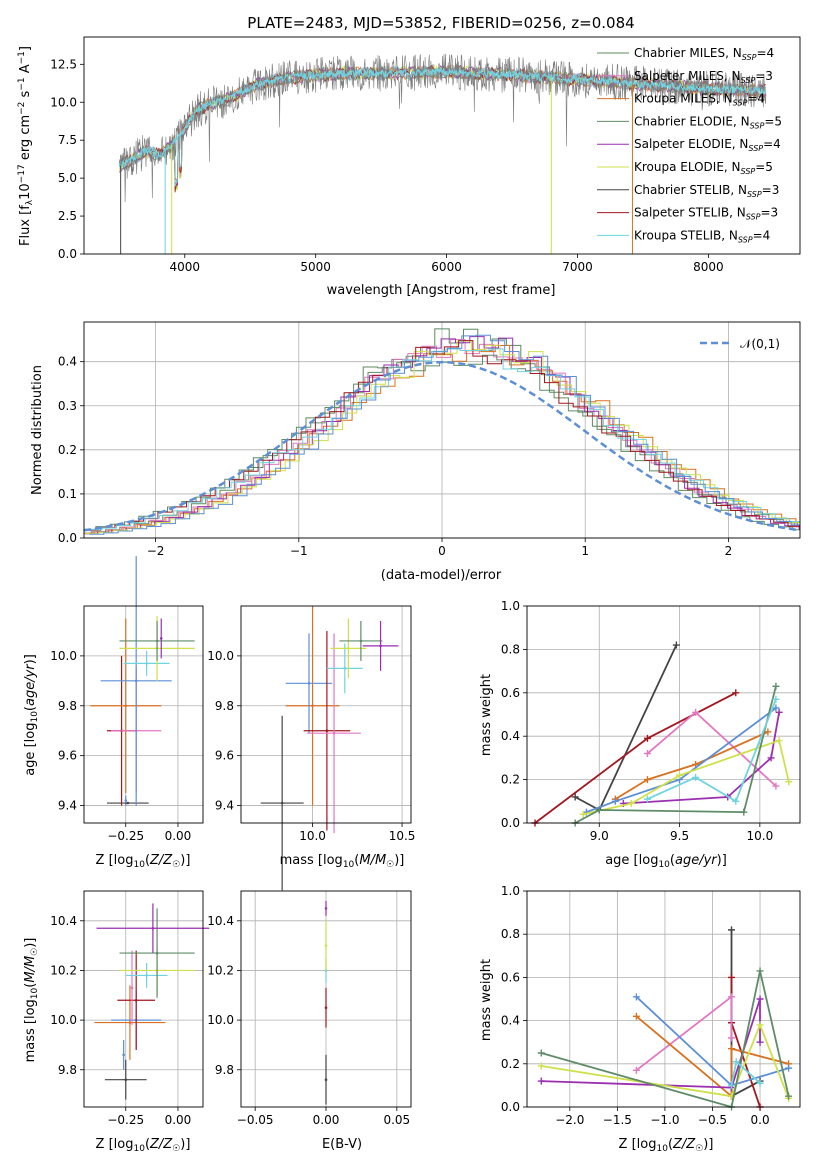 The height and width of the screenshot is (1174, 819). Describe the element at coordinates (311, 724) in the screenshot. I see `age-vs-mass-axes: 10.0 10.5 9.4 9.6 9.8 10.0` at that location.